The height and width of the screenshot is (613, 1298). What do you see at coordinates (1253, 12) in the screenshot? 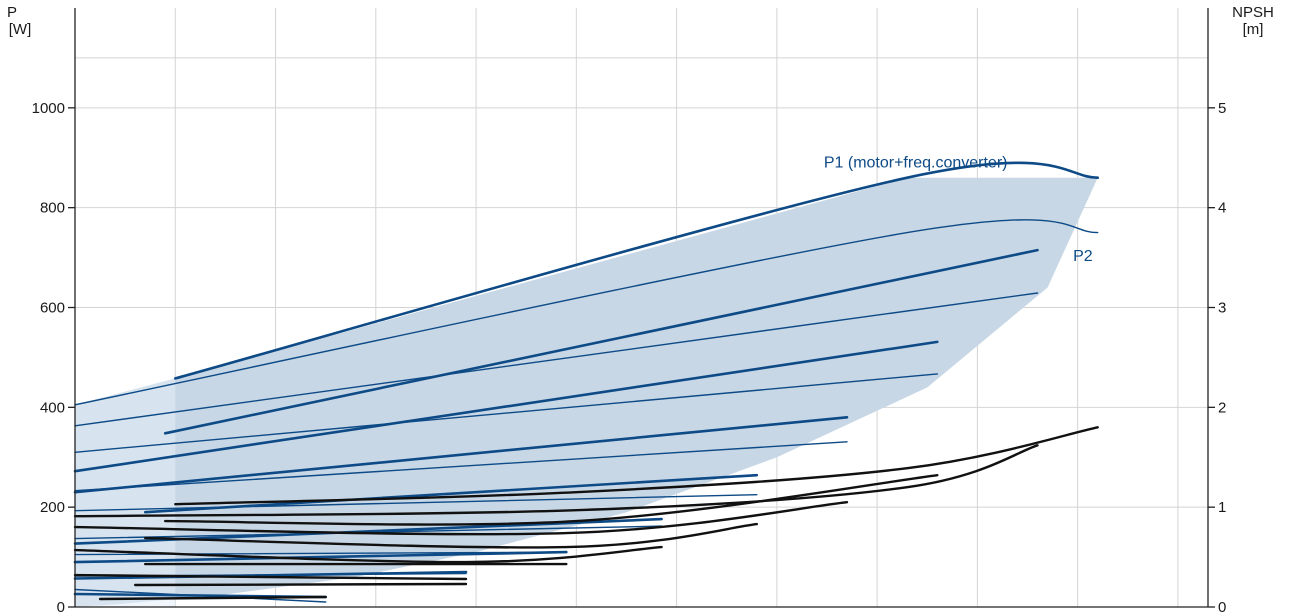
I see `right-axis-title-line1: NPSH` at bounding box center [1253, 12].